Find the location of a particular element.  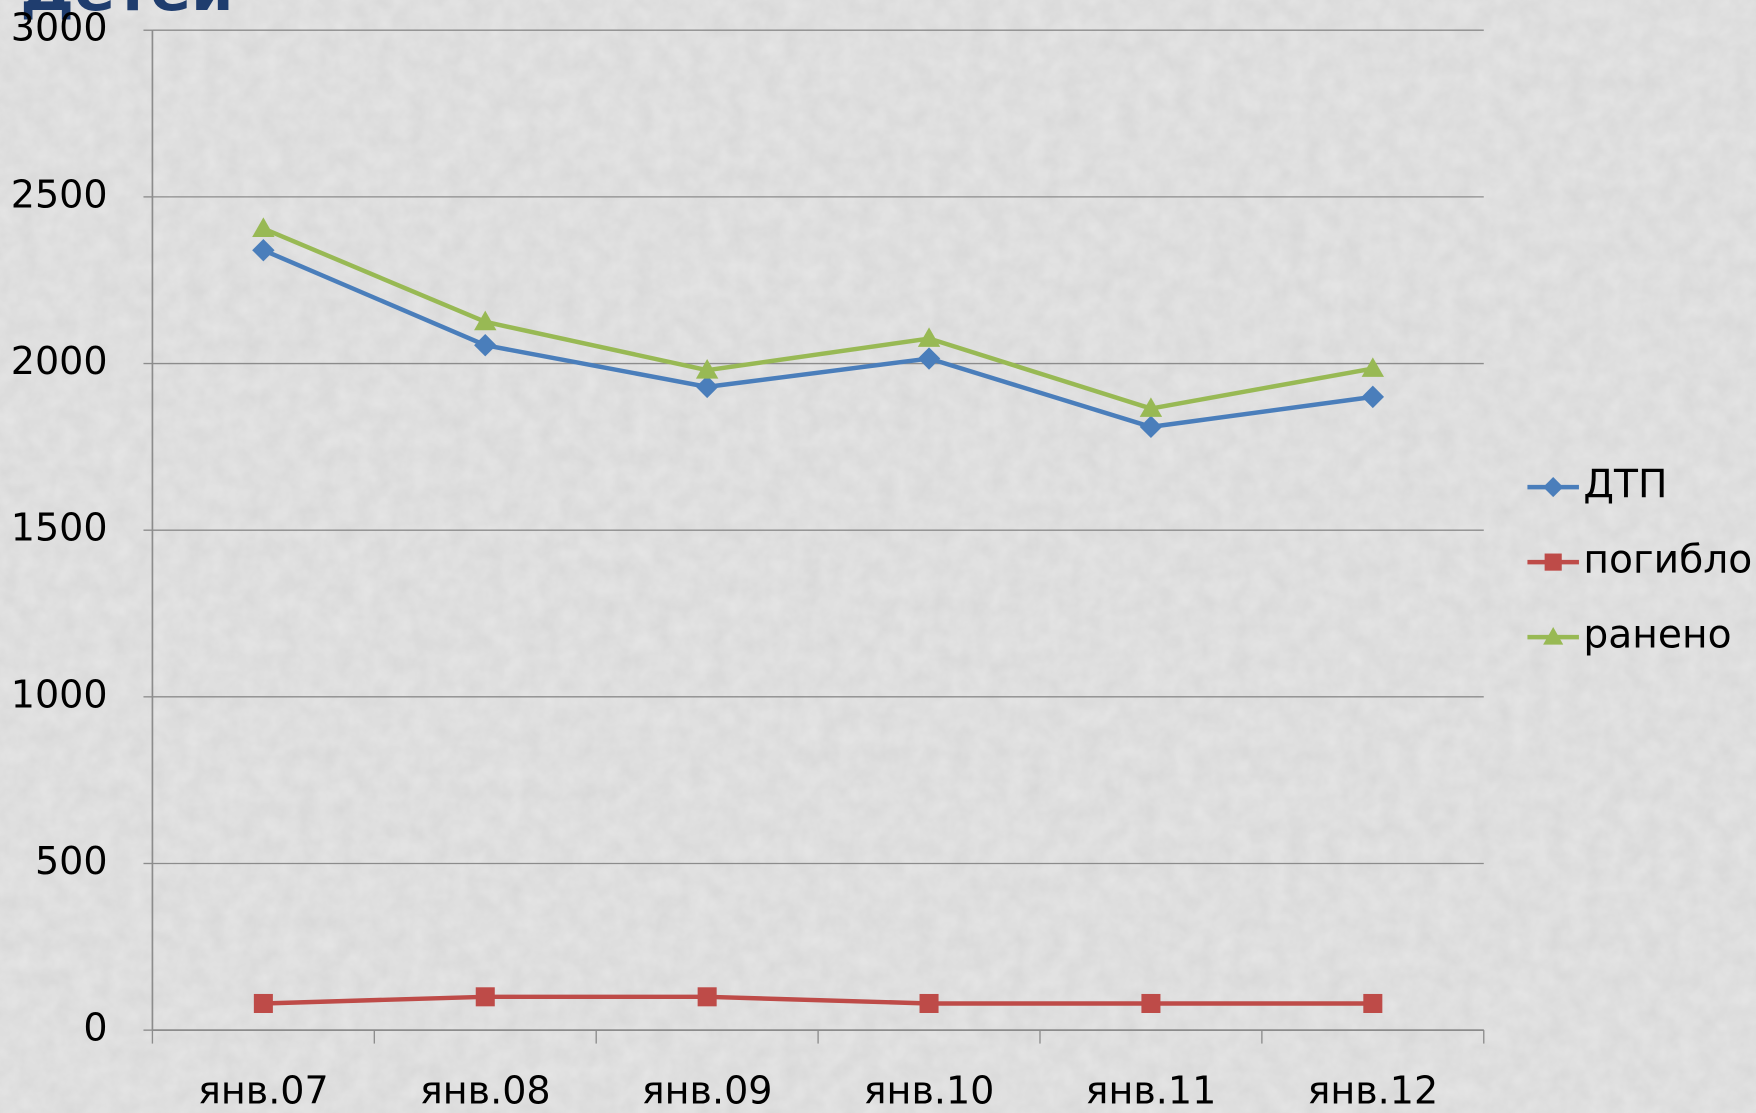

legend-label: ДТП is located at coordinates (1625, 485).